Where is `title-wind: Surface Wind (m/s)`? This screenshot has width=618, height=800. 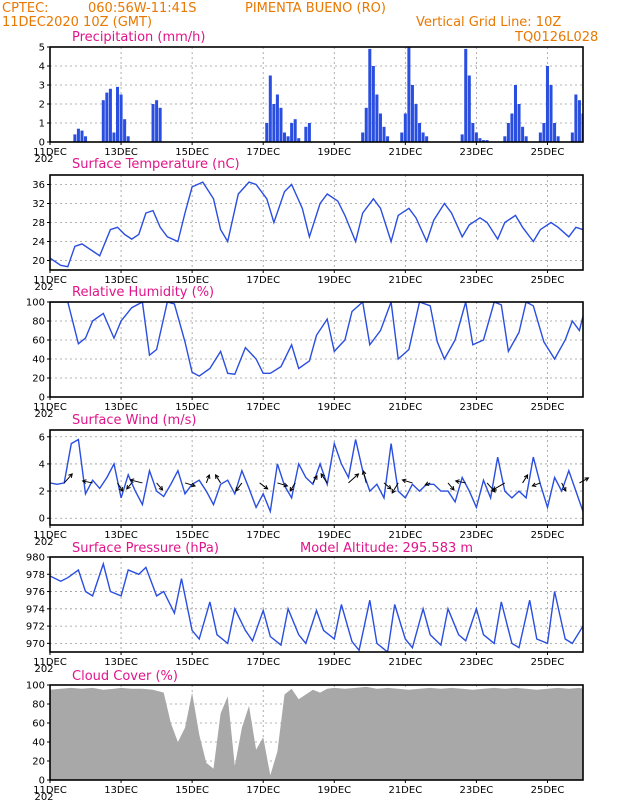 title-wind: Surface Wind (m/s) is located at coordinates (134, 420).